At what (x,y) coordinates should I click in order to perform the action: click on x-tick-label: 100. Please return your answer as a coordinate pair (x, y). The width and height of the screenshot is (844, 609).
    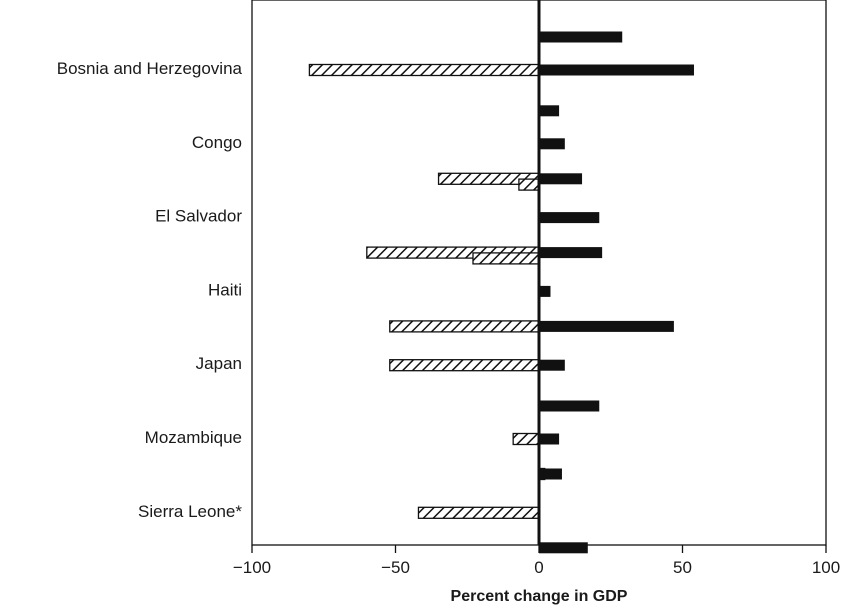
    Looking at the image, I should click on (826, 567).